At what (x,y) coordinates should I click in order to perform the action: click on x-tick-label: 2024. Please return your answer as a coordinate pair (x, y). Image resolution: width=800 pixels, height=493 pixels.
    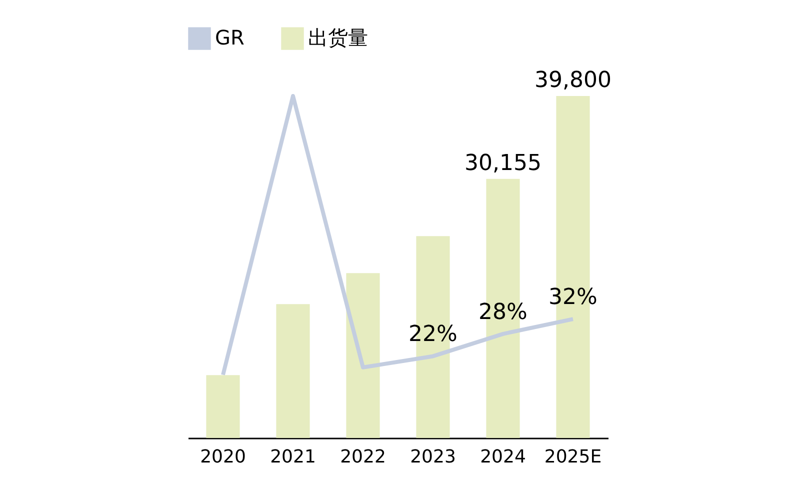
    Looking at the image, I should click on (503, 457).